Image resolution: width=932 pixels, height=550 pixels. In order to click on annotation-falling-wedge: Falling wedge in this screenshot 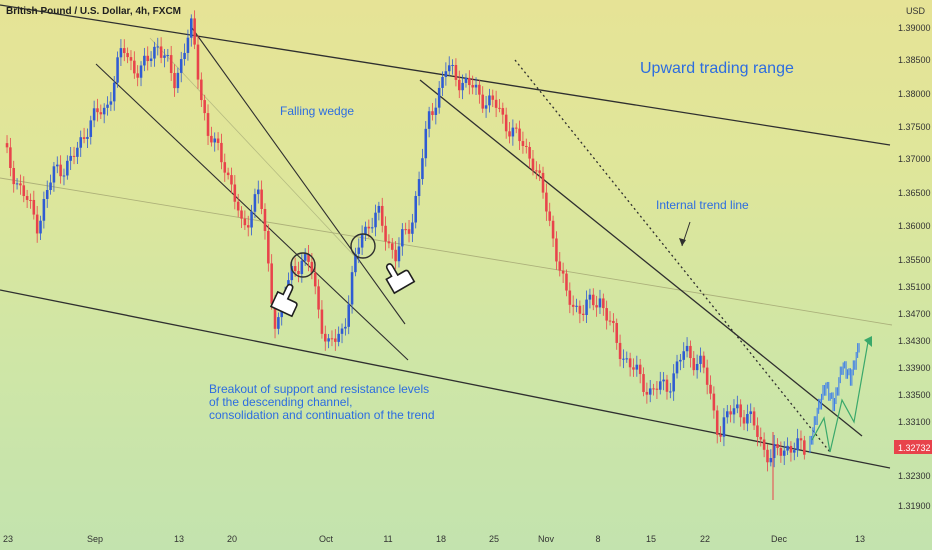, I will do `click(317, 111)`.